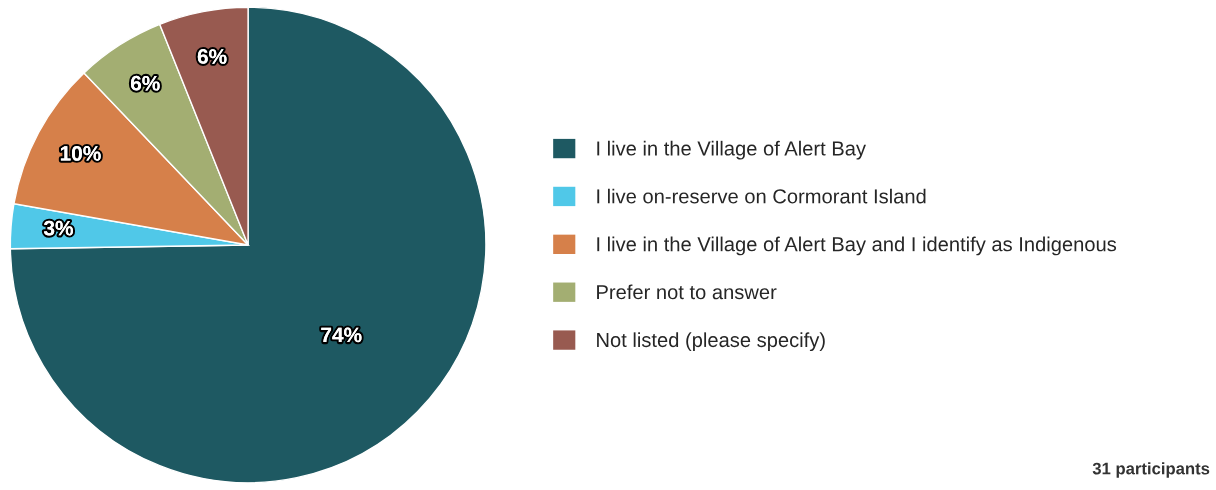  I want to click on legend-label: I live in the Village of Alert Bay and I identify as Indigenous, so click(857, 246).